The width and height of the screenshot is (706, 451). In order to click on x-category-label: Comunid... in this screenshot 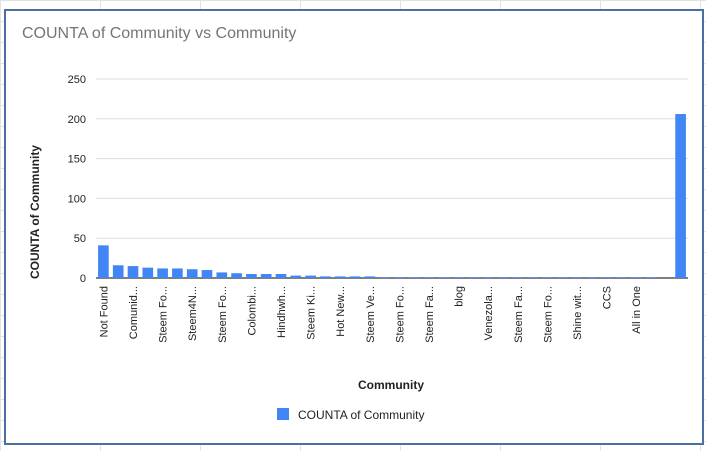, I will do `click(134, 312)`.